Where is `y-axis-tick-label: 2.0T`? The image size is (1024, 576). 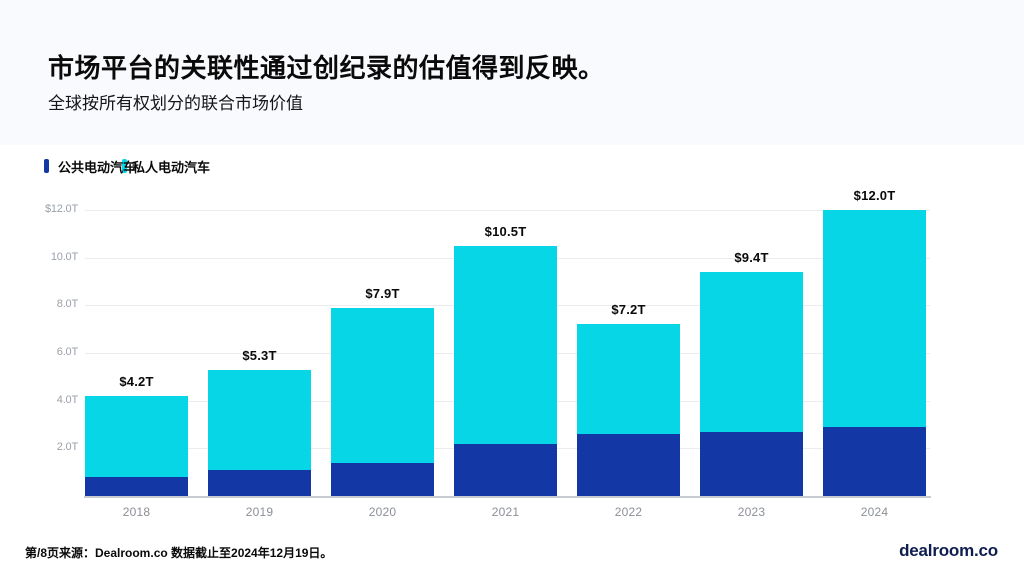 y-axis-tick-label: 2.0T is located at coordinates (67, 447).